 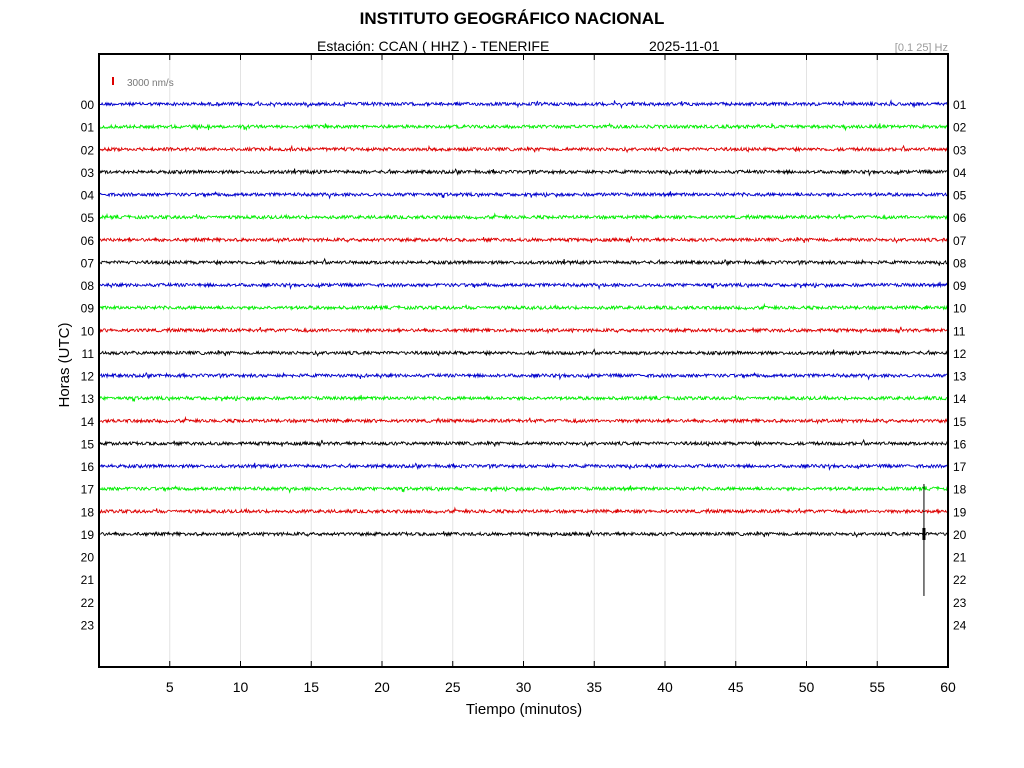 I want to click on hour-label-left: 02, so click(x=88, y=150).